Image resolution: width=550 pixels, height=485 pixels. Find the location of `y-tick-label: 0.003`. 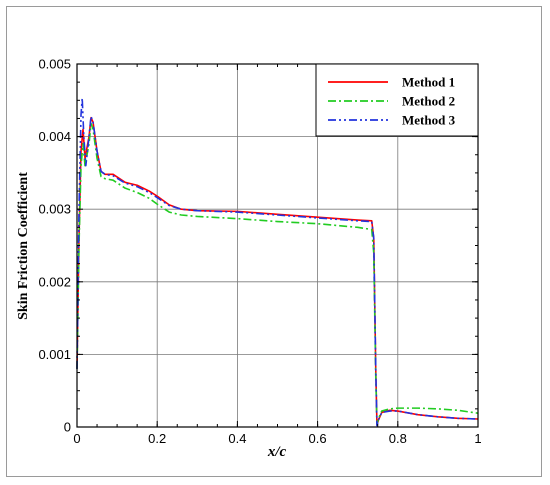

y-tick-label: 0.003 is located at coordinates (54, 209).